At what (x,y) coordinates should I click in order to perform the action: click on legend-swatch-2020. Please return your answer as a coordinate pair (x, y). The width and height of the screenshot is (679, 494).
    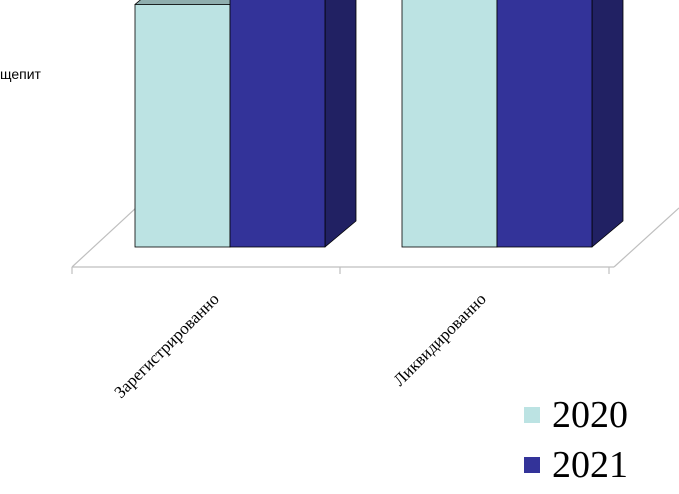
    Looking at the image, I should click on (532, 415).